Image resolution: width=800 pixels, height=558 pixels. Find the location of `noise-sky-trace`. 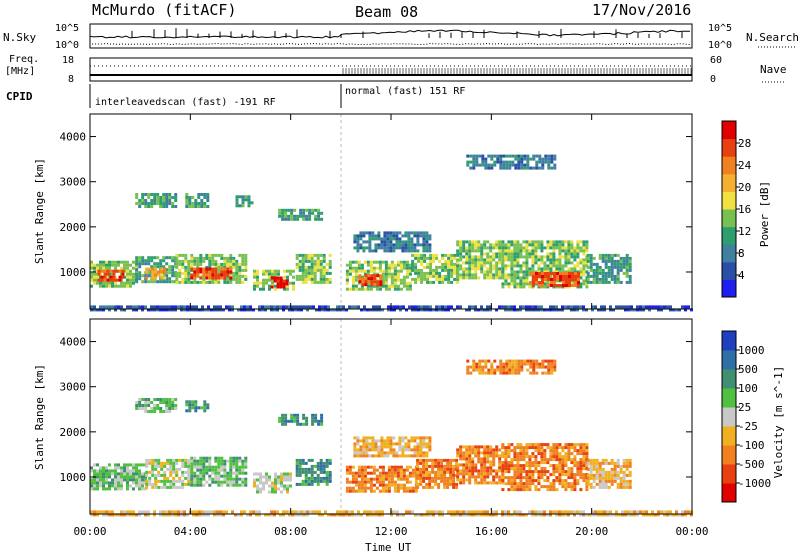

noise-sky-trace is located at coordinates (389, 34).